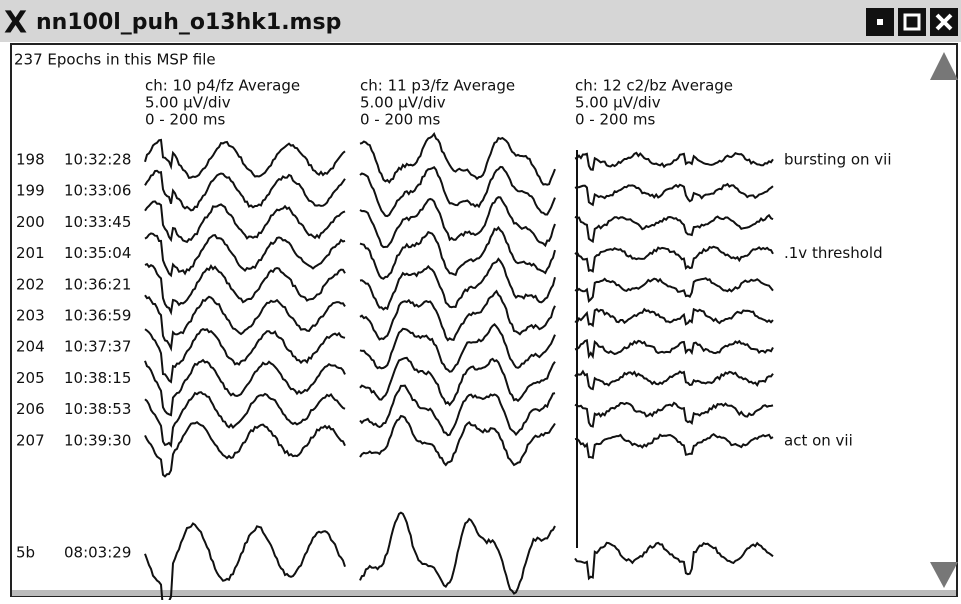 The width and height of the screenshot is (961, 604). Describe the element at coordinates (30, 409) in the screenshot. I see `epoch-id: 206` at that location.